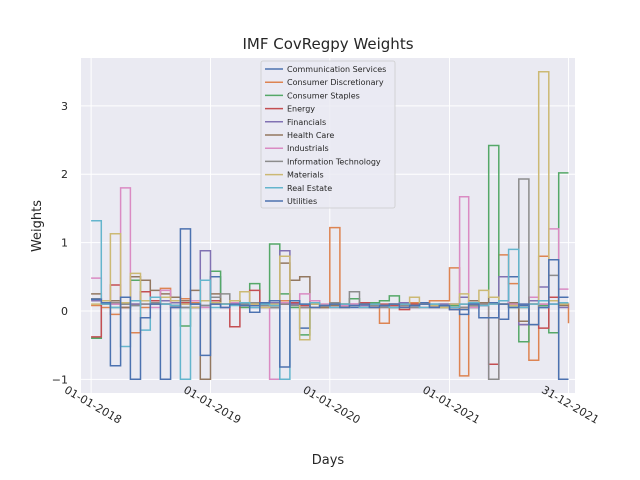  I want to click on y-tick-labels: −1 0 1 2 3, so click(60, 243).